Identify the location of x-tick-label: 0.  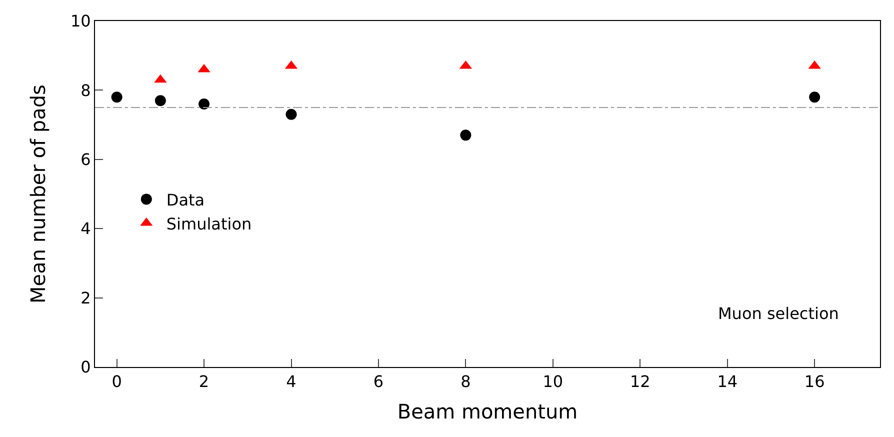
(117, 382).